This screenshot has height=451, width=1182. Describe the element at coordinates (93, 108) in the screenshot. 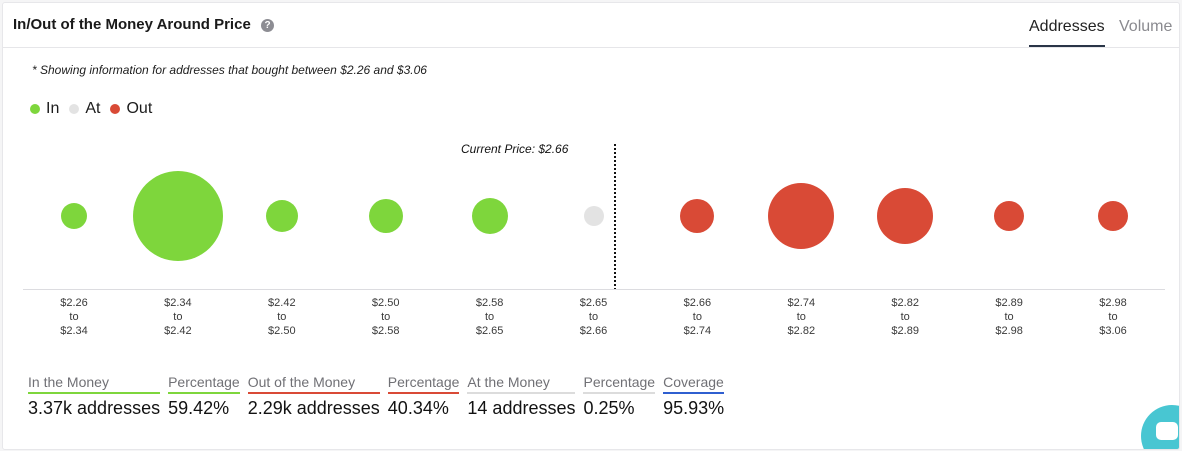

I see `legend-label-at: At` at that location.